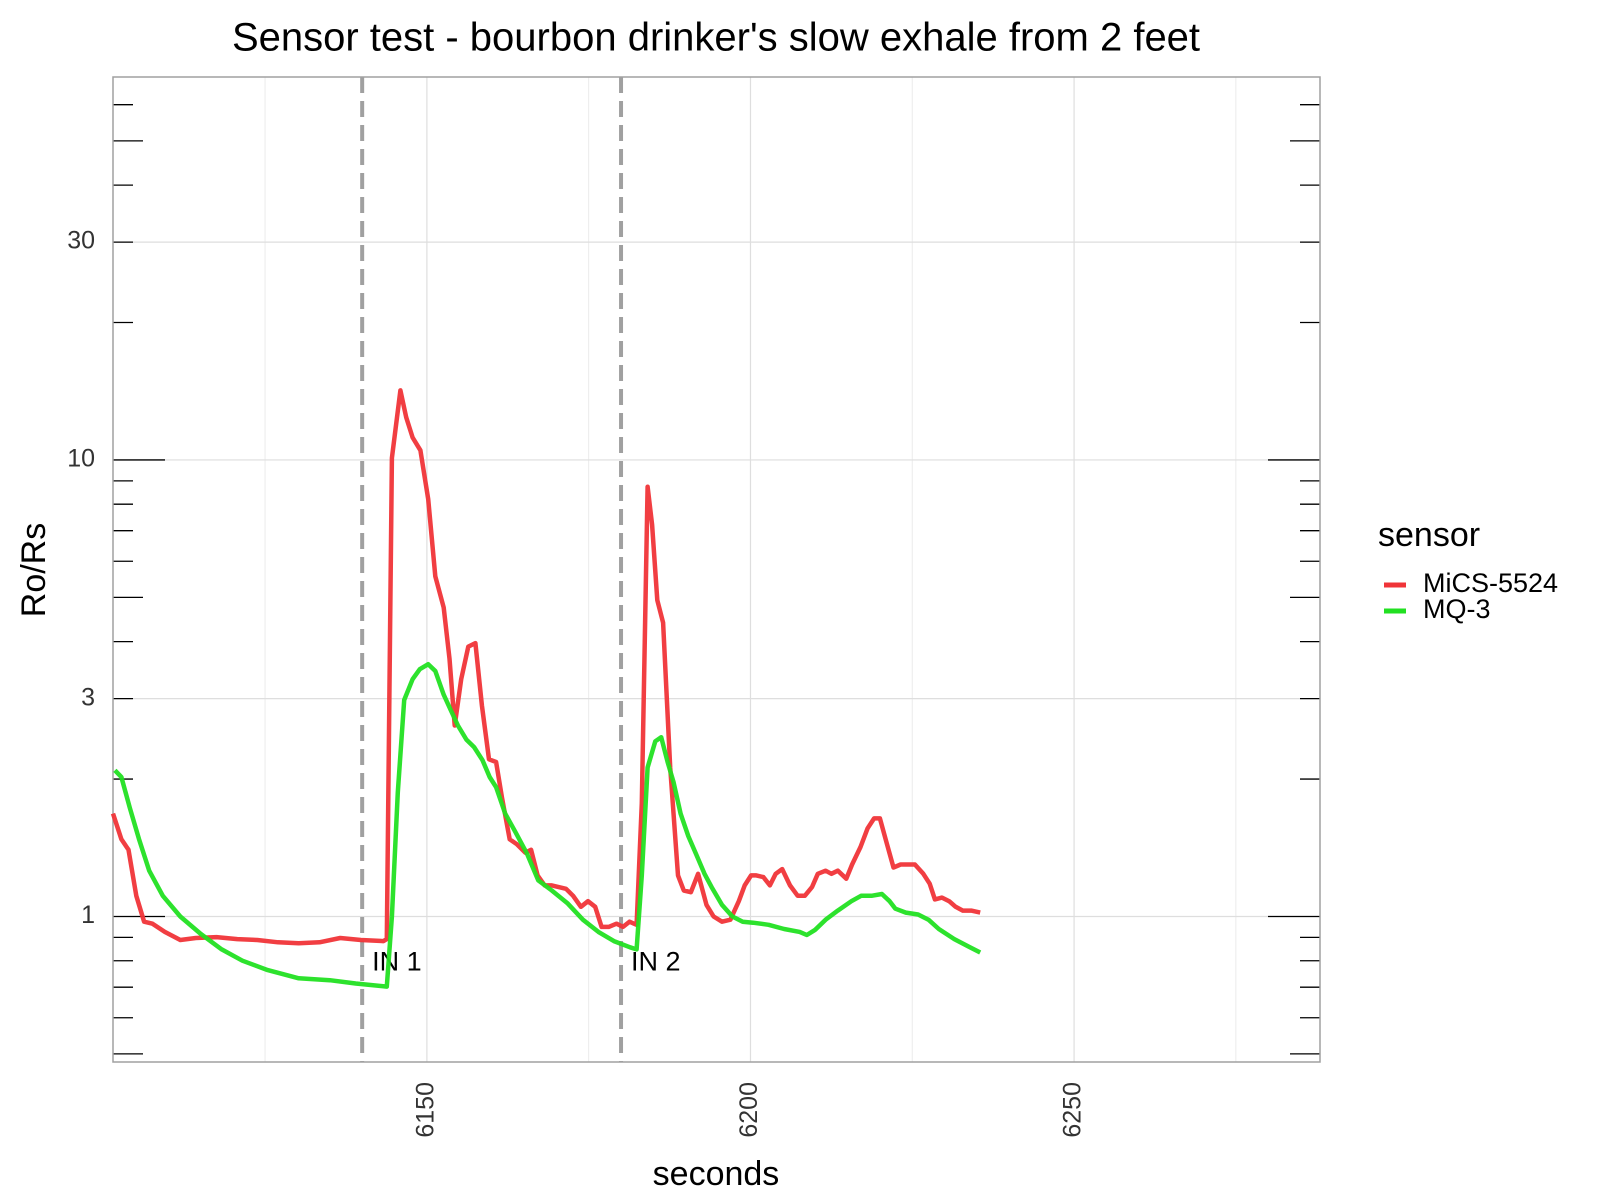  What do you see at coordinates (81, 241) in the screenshot?
I see `y-tick-label: 30` at bounding box center [81, 241].